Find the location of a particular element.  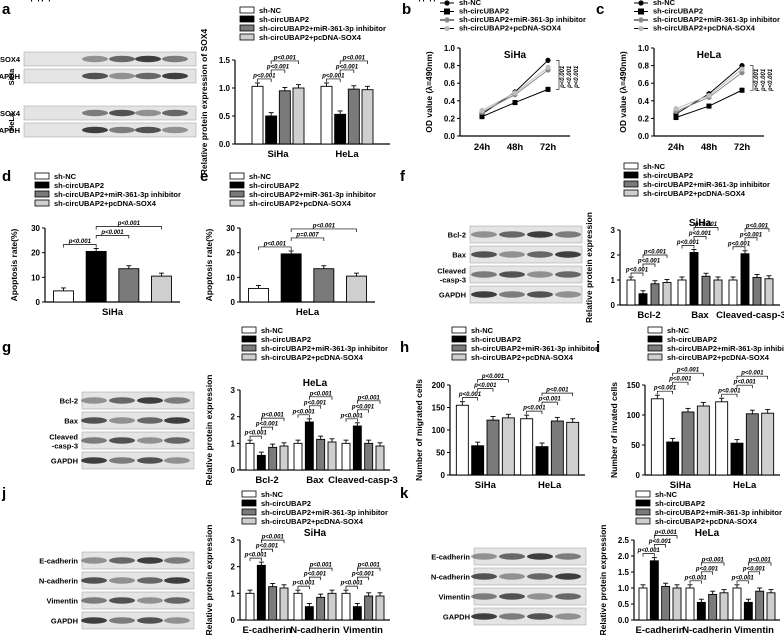

y-axis-title: Number of migrated cells is located at coordinates (419, 430).